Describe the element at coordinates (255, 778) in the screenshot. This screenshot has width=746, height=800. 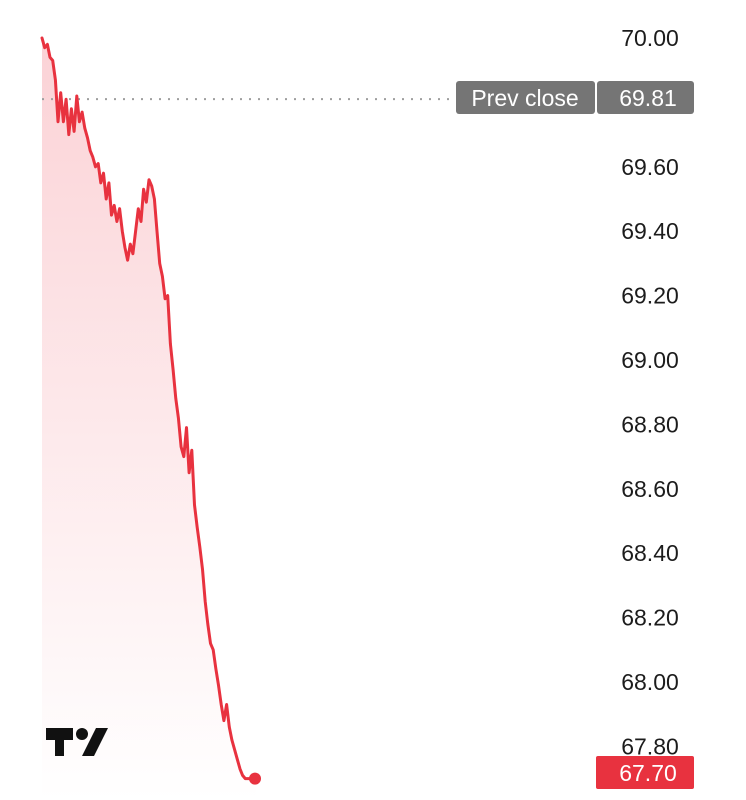
I see `last-price-dot` at that location.